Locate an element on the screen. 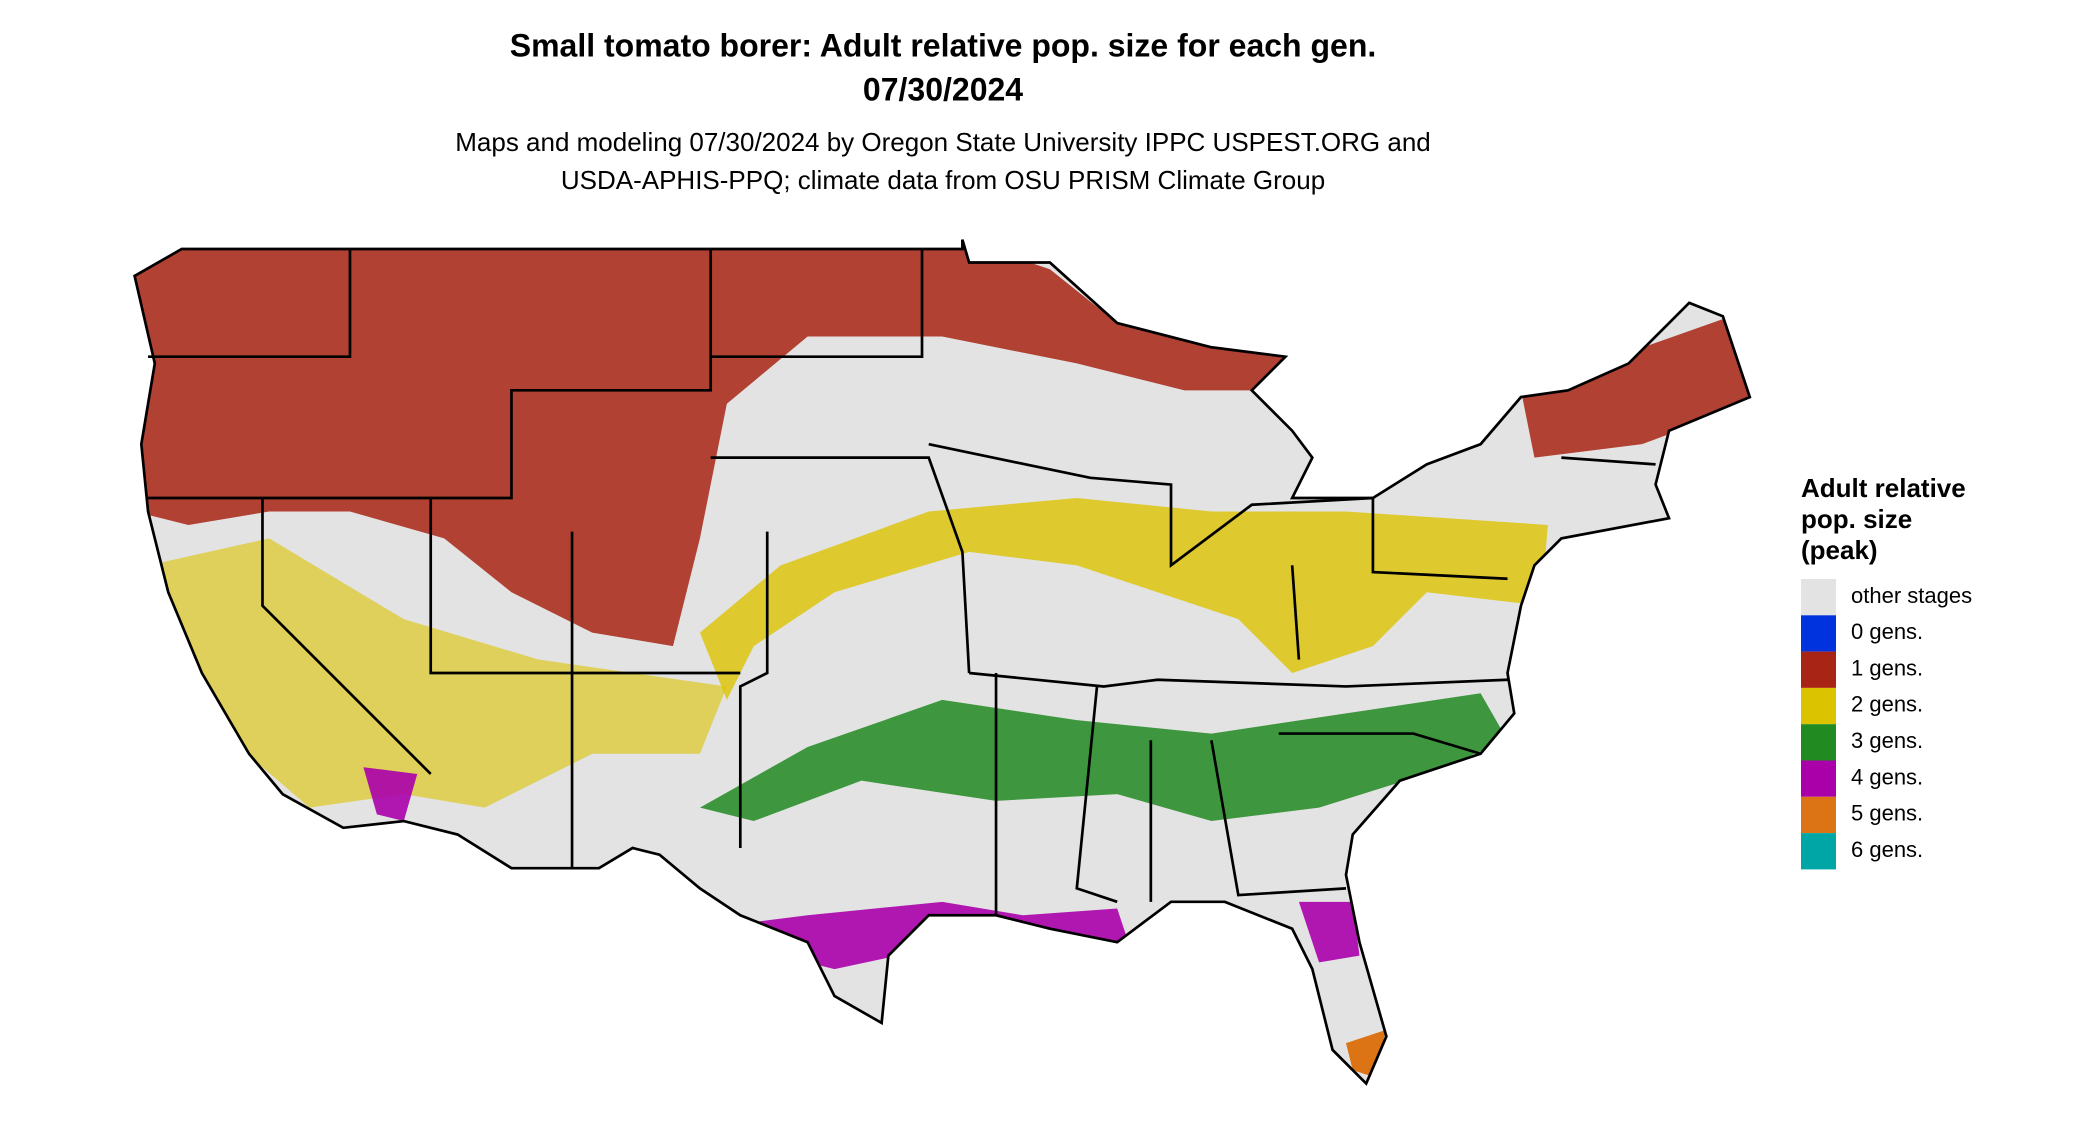 The width and height of the screenshot is (2100, 1121). legend-label: 2 gens. is located at coordinates (1887, 704).